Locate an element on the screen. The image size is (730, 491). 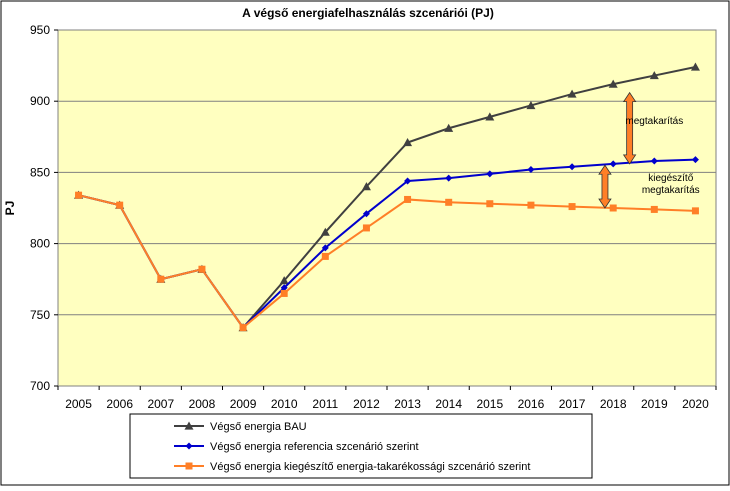
y-tick-label: 850 is located at coordinates (40, 172).